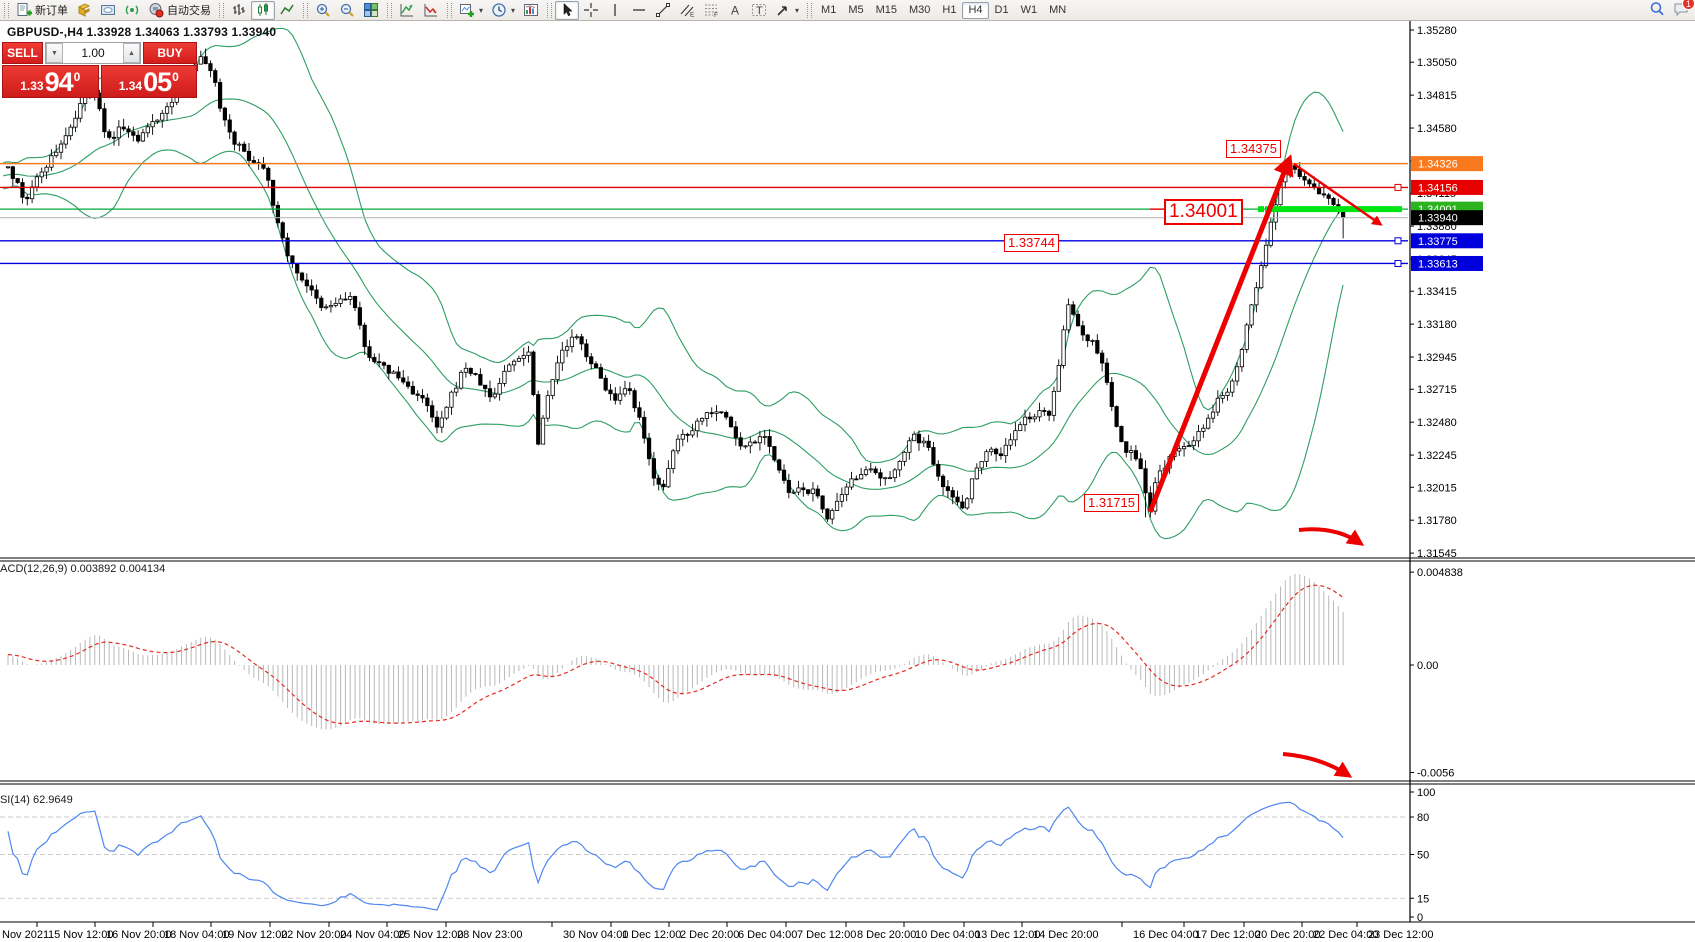  What do you see at coordinates (239, 10) in the screenshot?
I see `bar-chart-button` at bounding box center [239, 10].